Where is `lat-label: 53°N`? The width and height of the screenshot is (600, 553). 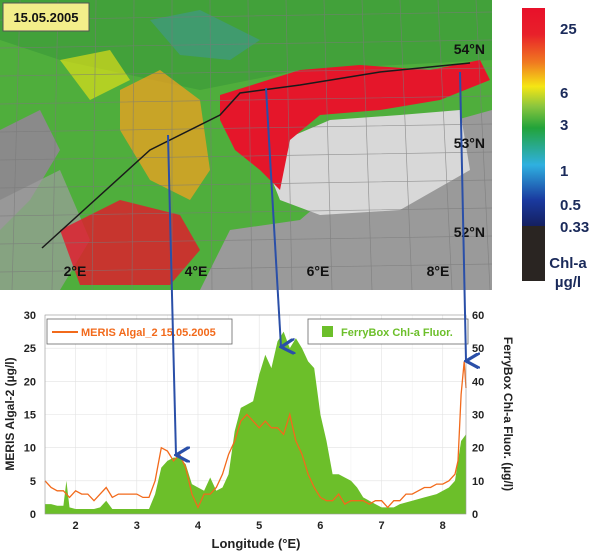
lat-label: 53°N is located at coordinates (469, 143).